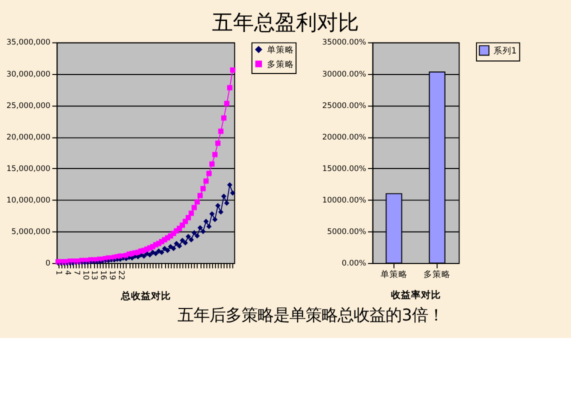 The height and width of the screenshot is (408, 571). What do you see at coordinates (103, 275) in the screenshot?
I see `x-tick-label: 16` at bounding box center [103, 275].